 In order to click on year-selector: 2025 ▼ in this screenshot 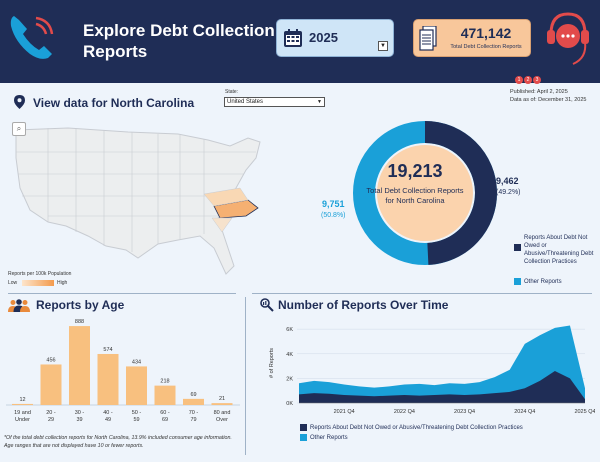, I will do `click(335, 38)`.